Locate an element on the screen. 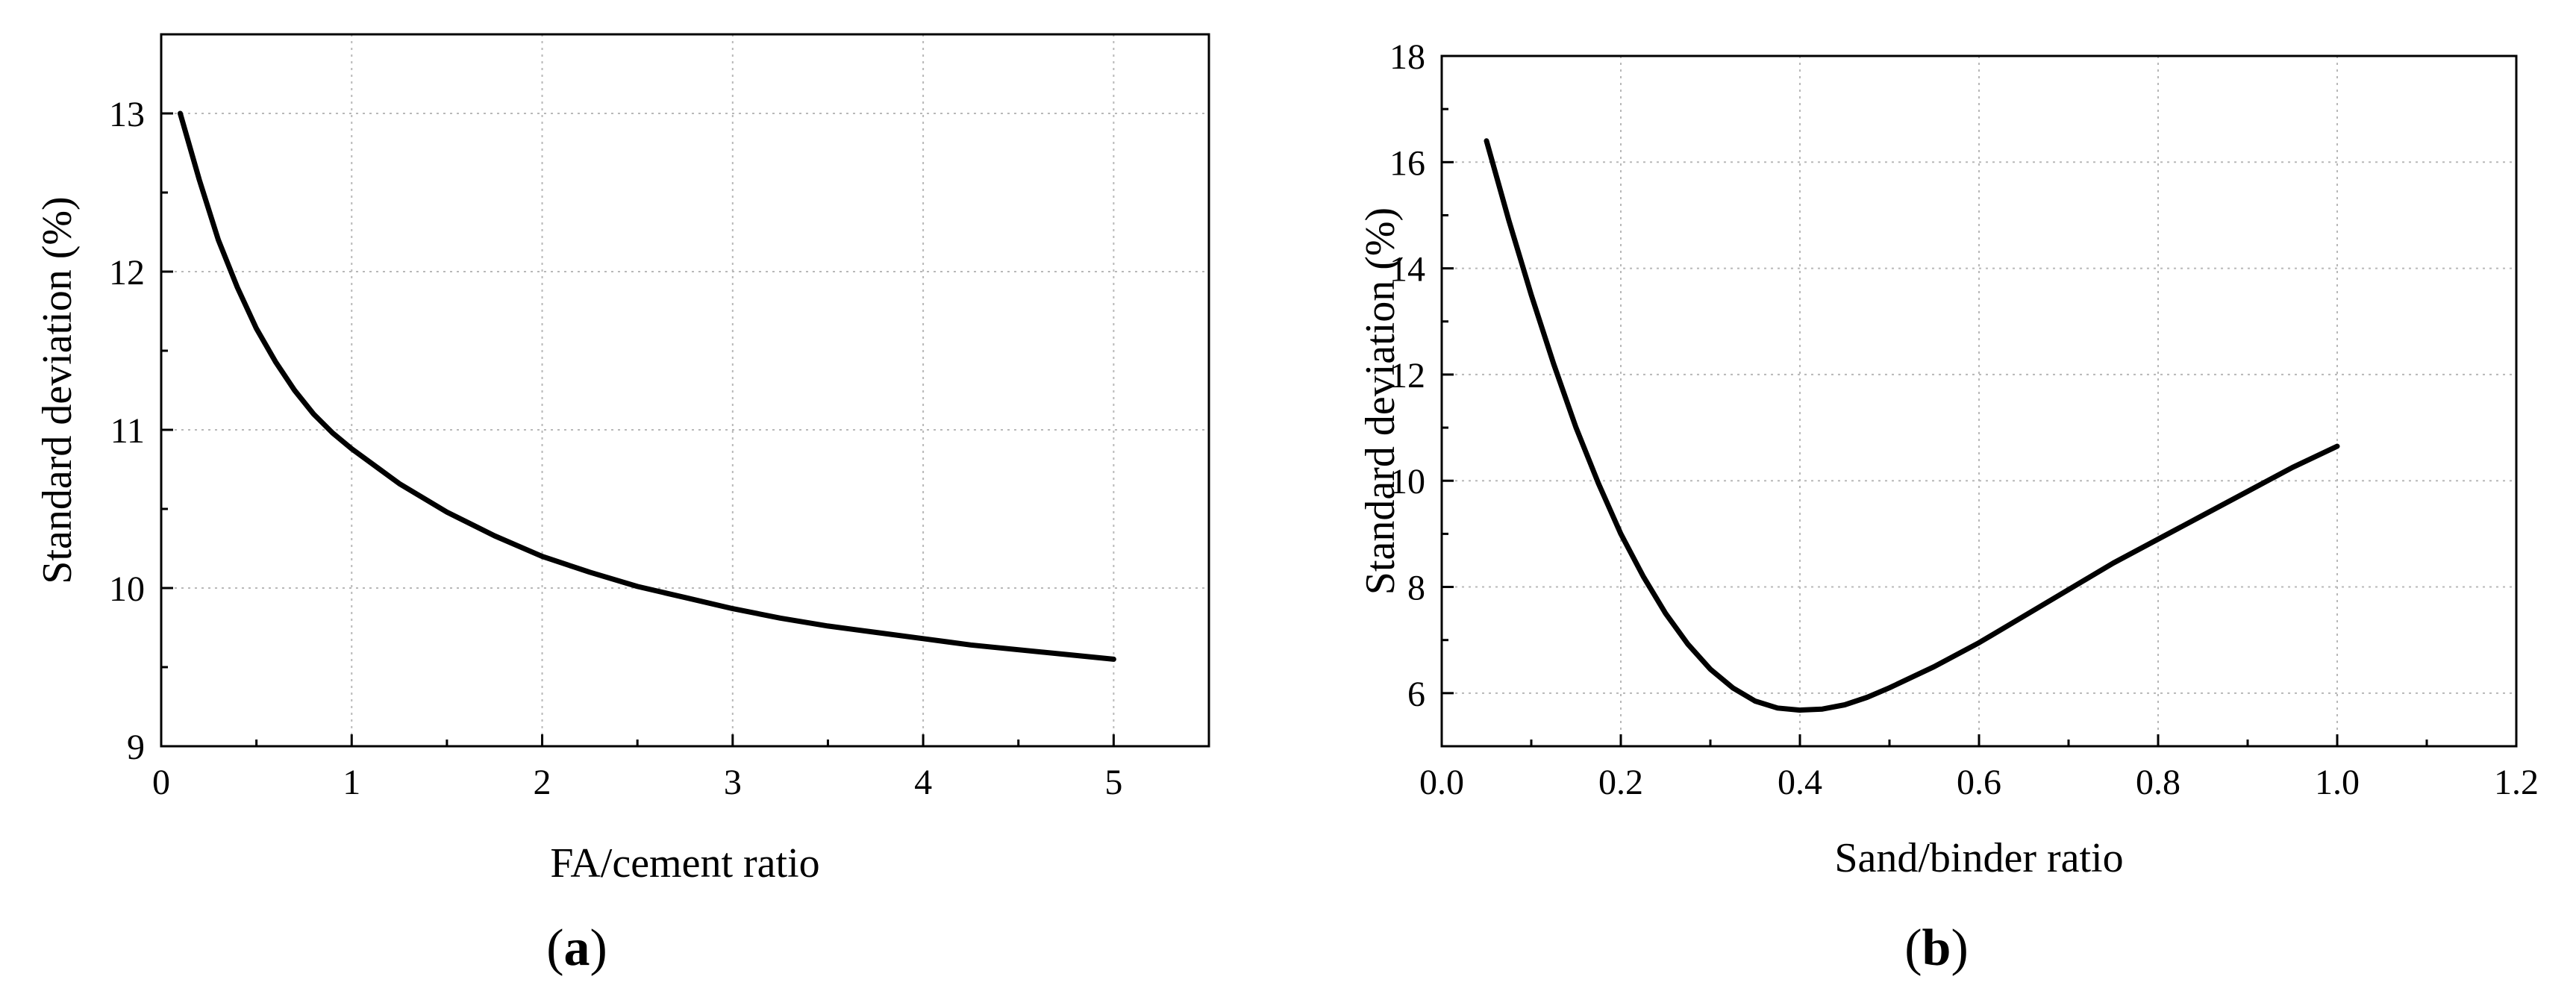 The width and height of the screenshot is (2576, 991). y-tick-label-b-3: 12 is located at coordinates (1407, 376).